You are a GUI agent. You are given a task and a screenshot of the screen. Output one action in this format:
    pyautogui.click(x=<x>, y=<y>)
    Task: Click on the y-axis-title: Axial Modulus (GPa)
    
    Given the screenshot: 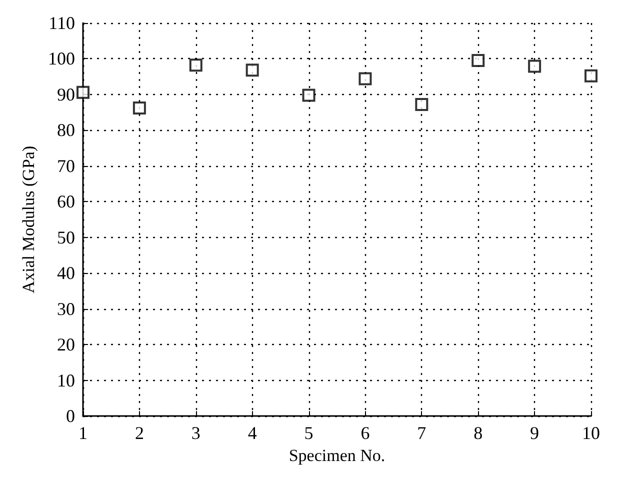 What is the action you would take?
    pyautogui.click(x=28, y=220)
    